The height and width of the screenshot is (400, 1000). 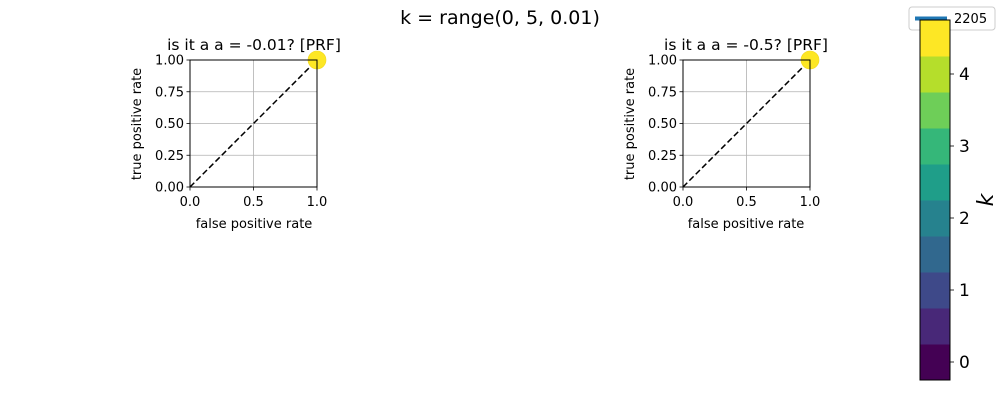 What do you see at coordinates (746, 224) in the screenshot?
I see `subplot-2-xlabel: false positive rate` at bounding box center [746, 224].